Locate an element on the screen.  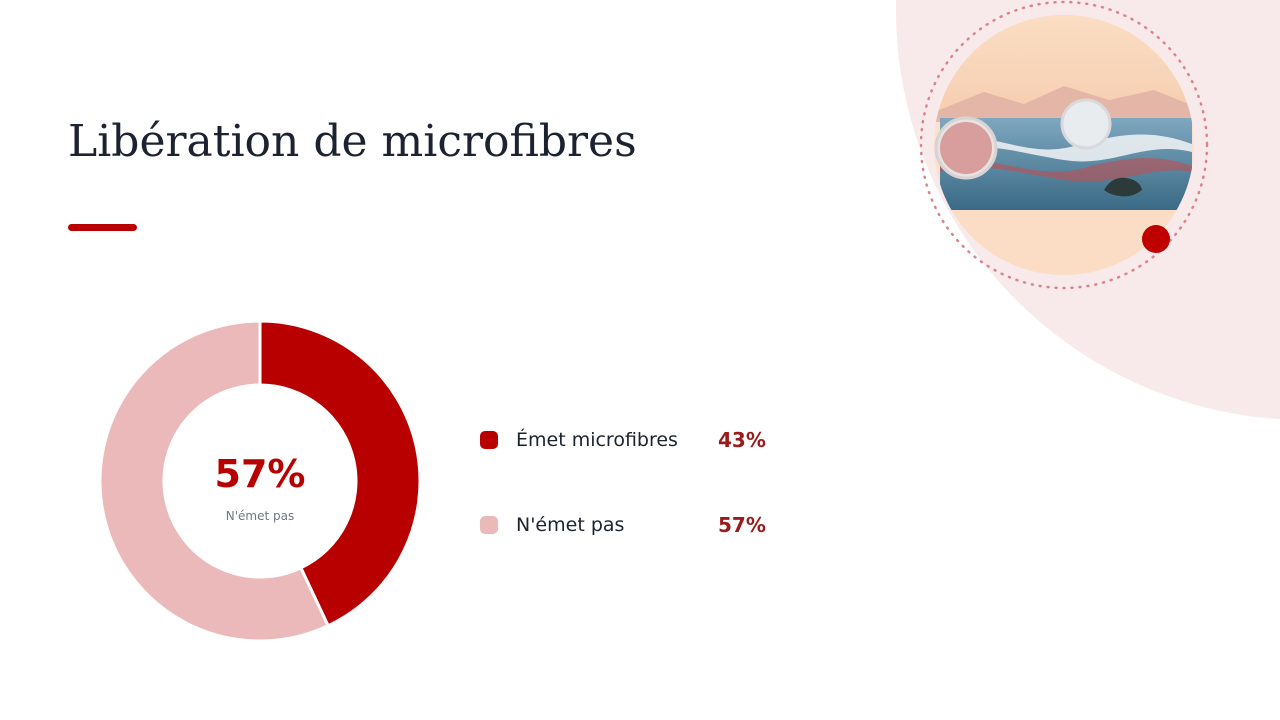
donut-center-value: 57% is located at coordinates (260, 474).